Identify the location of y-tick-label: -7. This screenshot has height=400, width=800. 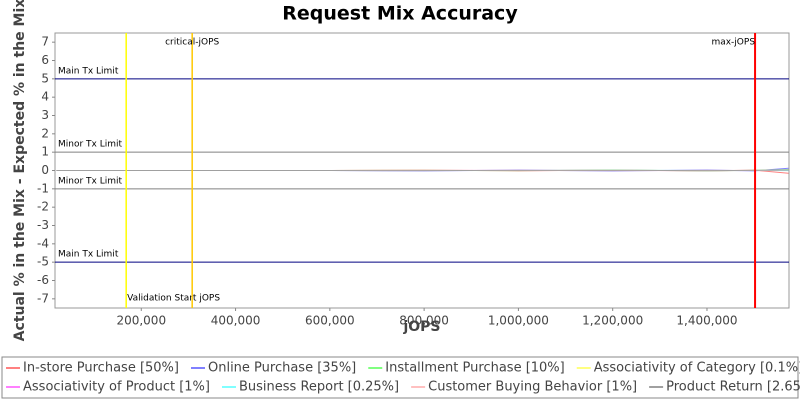
(43, 298).